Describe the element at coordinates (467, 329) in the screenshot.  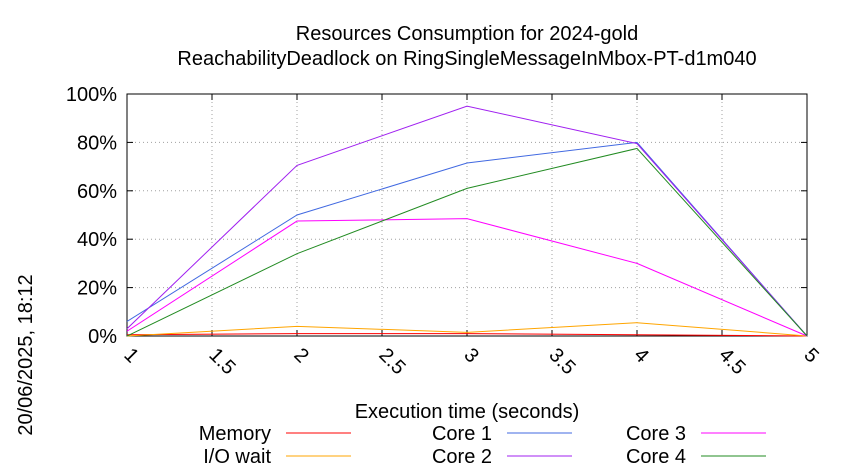
I see `series-line-i-o-wait` at that location.